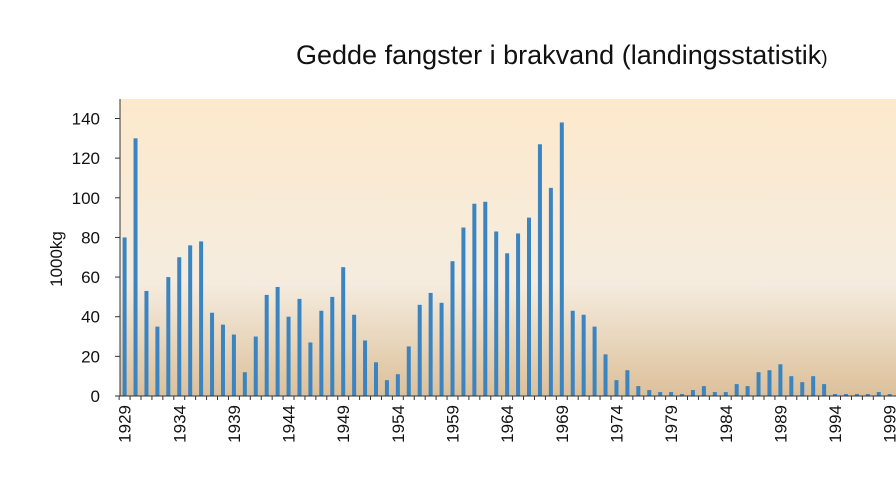 This screenshot has height=504, width=896. I want to click on x-tick-label: 1979, so click(671, 424).